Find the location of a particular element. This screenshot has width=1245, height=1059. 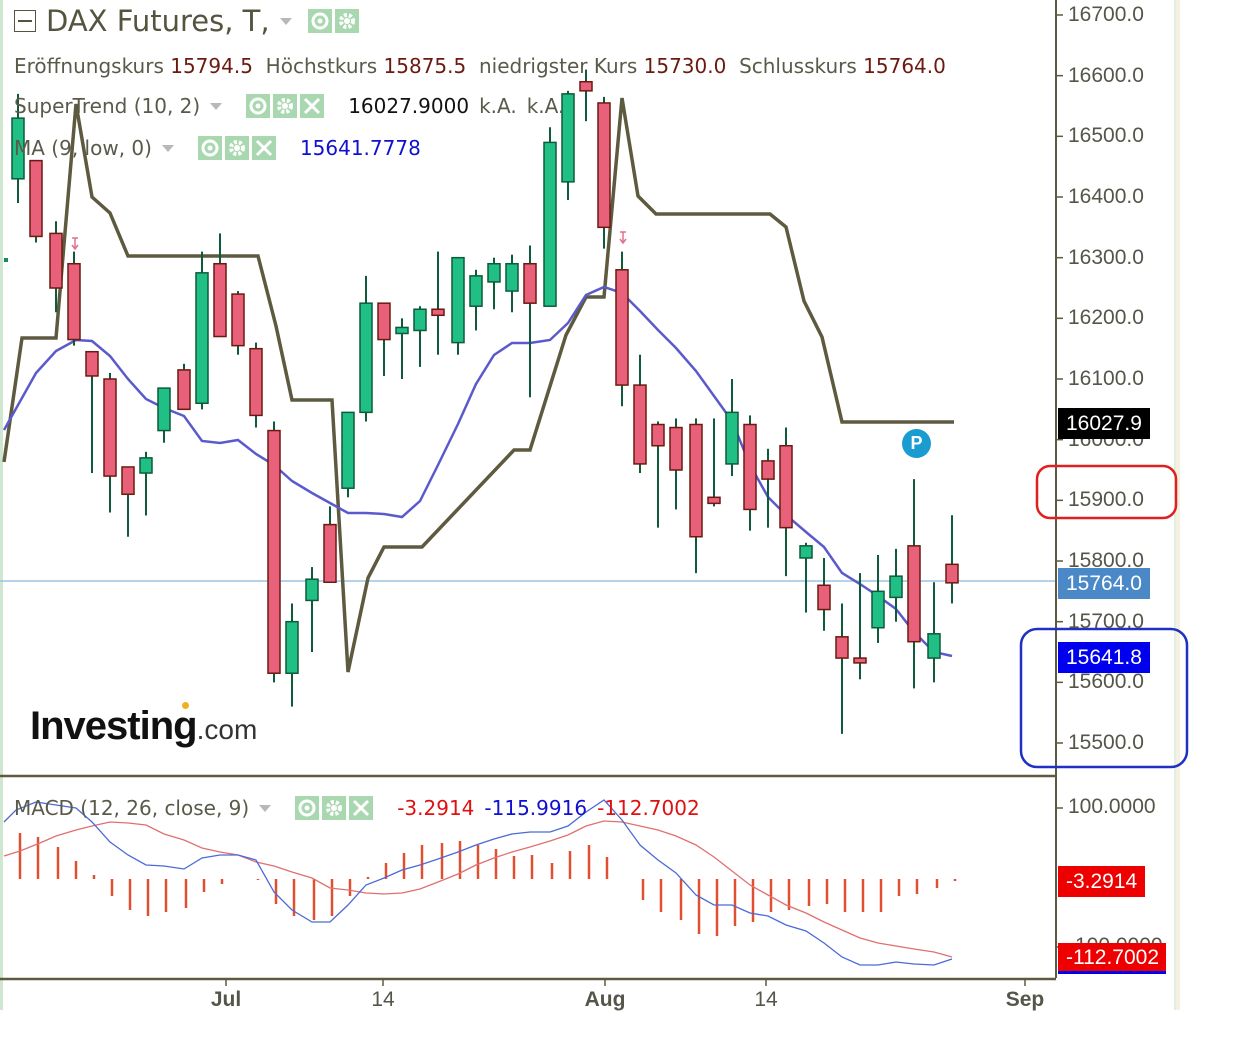

price-axis-tick: 16500.0 is located at coordinates (1106, 136).